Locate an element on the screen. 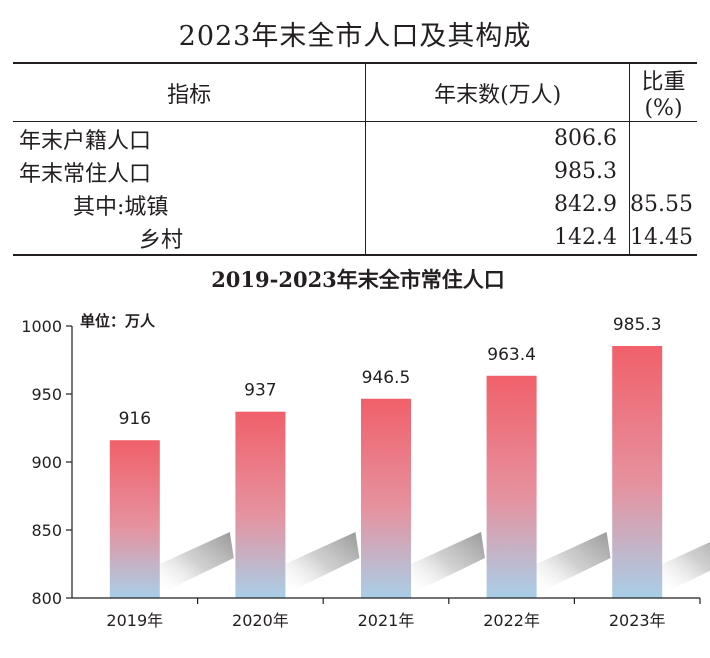  chart-title: 2019-2023年末全市常住人口 is located at coordinates (358, 279).